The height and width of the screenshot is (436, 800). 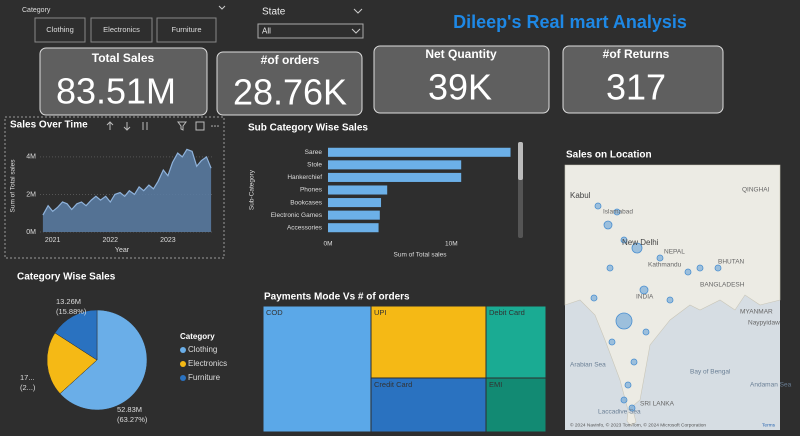 What do you see at coordinates (252, 189) in the screenshot?
I see `y-axis-label: Sub-Category` at bounding box center [252, 189].